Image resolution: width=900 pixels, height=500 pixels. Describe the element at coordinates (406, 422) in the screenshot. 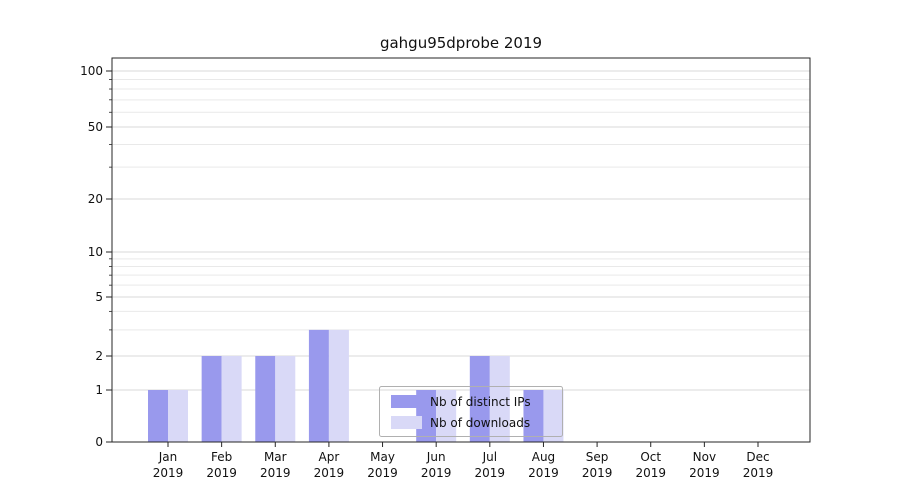

I see `legend-swatch-downloads` at that location.